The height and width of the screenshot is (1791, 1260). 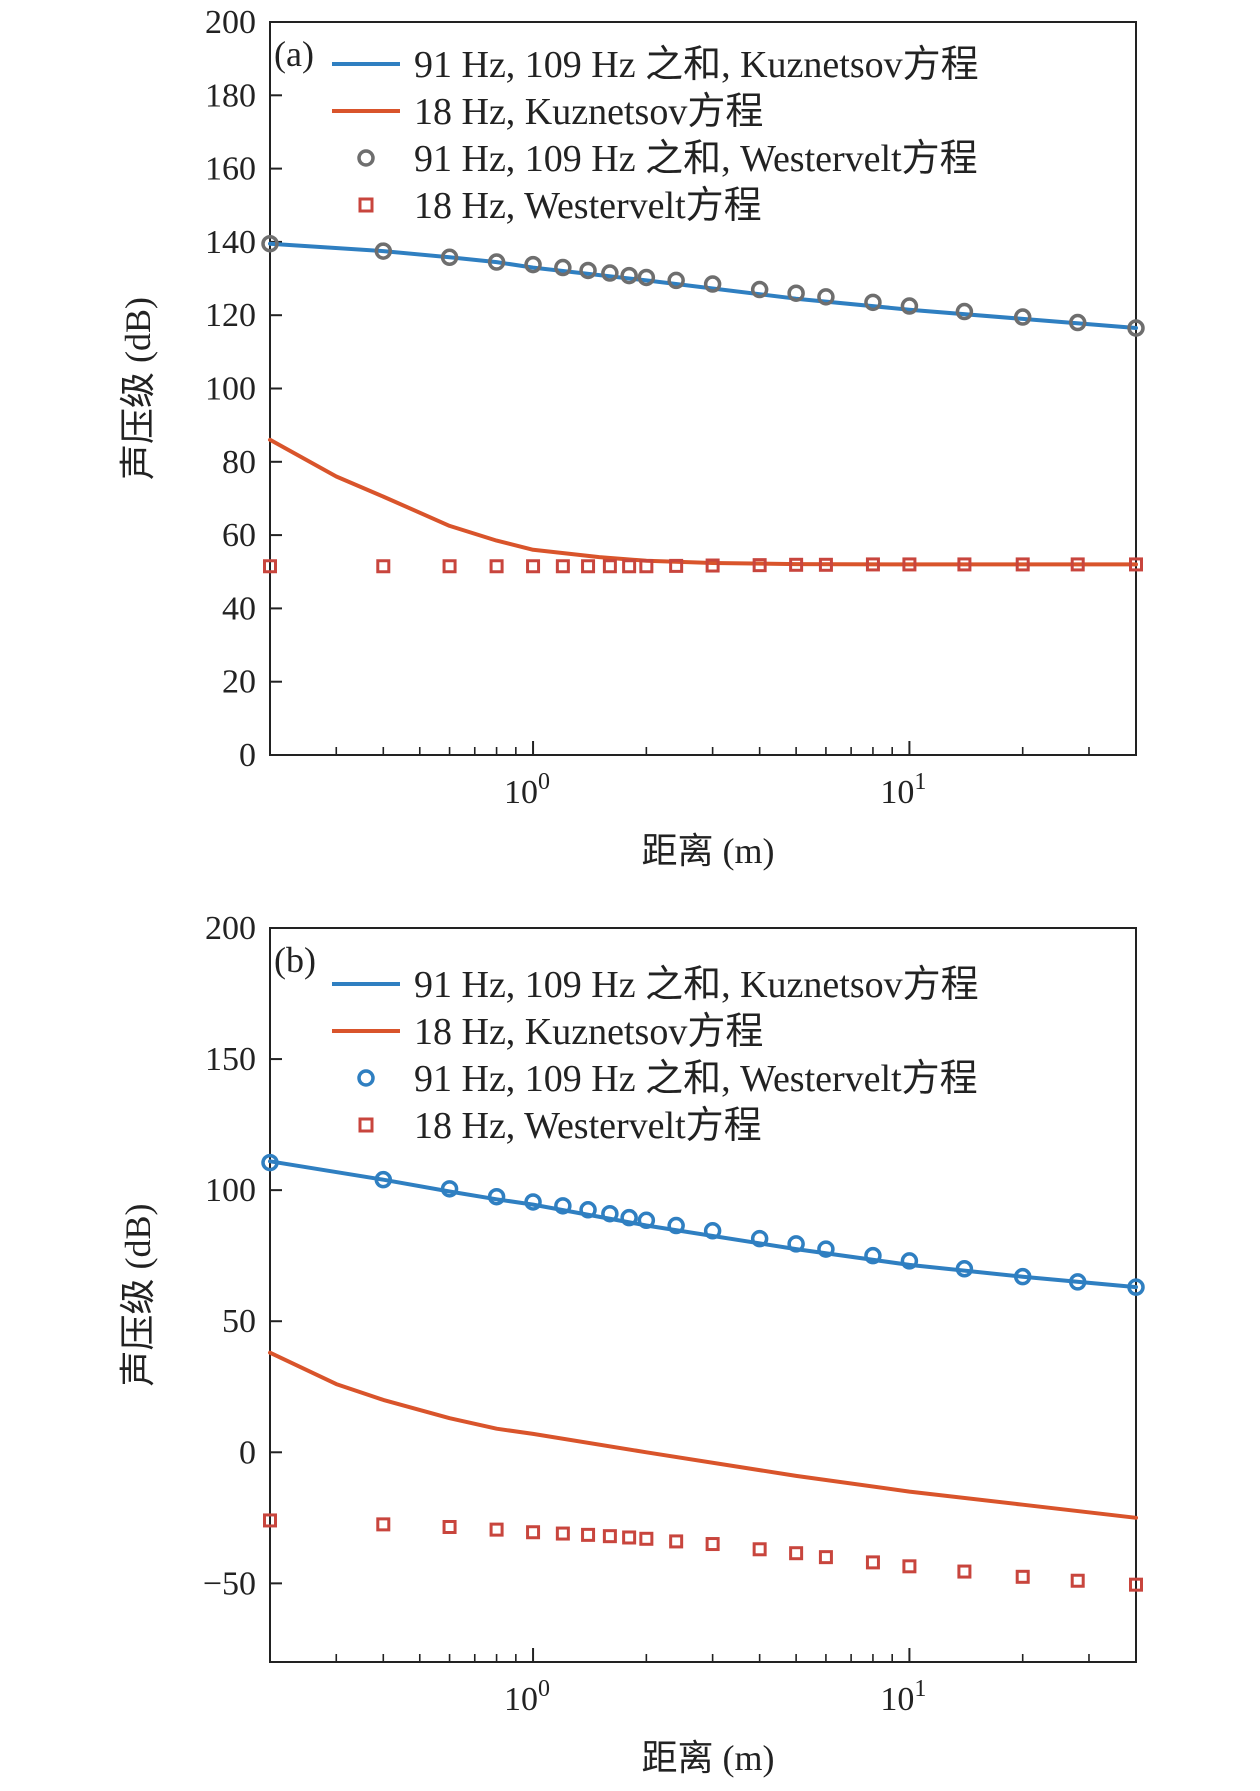 I want to click on y-axis-title: 声压级 (dB), so click(x=138, y=388).